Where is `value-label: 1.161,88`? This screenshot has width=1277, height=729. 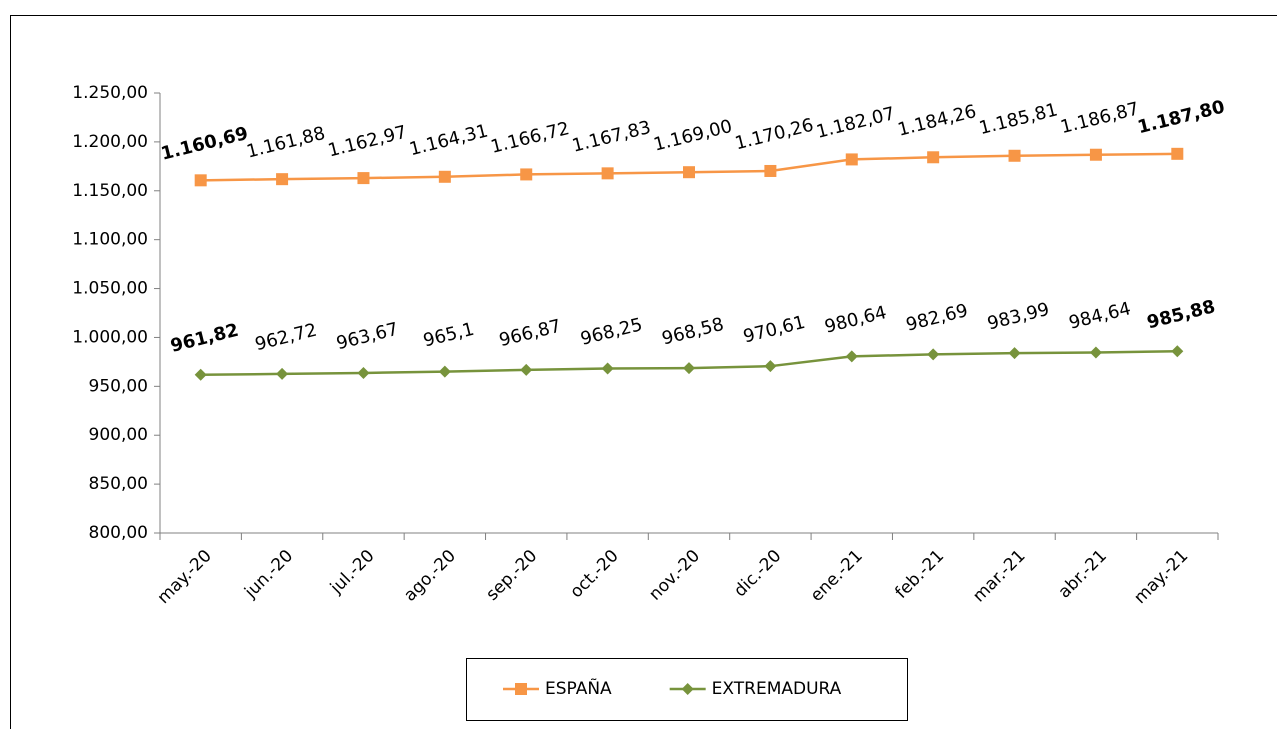 value-label: 1.161,88 is located at coordinates (286, 143).